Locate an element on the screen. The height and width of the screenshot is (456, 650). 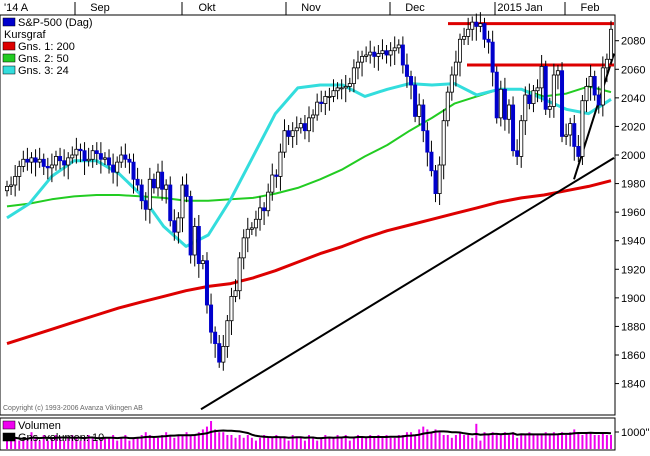
legend-label: Gns. 3: 24 is located at coordinates (43, 71).